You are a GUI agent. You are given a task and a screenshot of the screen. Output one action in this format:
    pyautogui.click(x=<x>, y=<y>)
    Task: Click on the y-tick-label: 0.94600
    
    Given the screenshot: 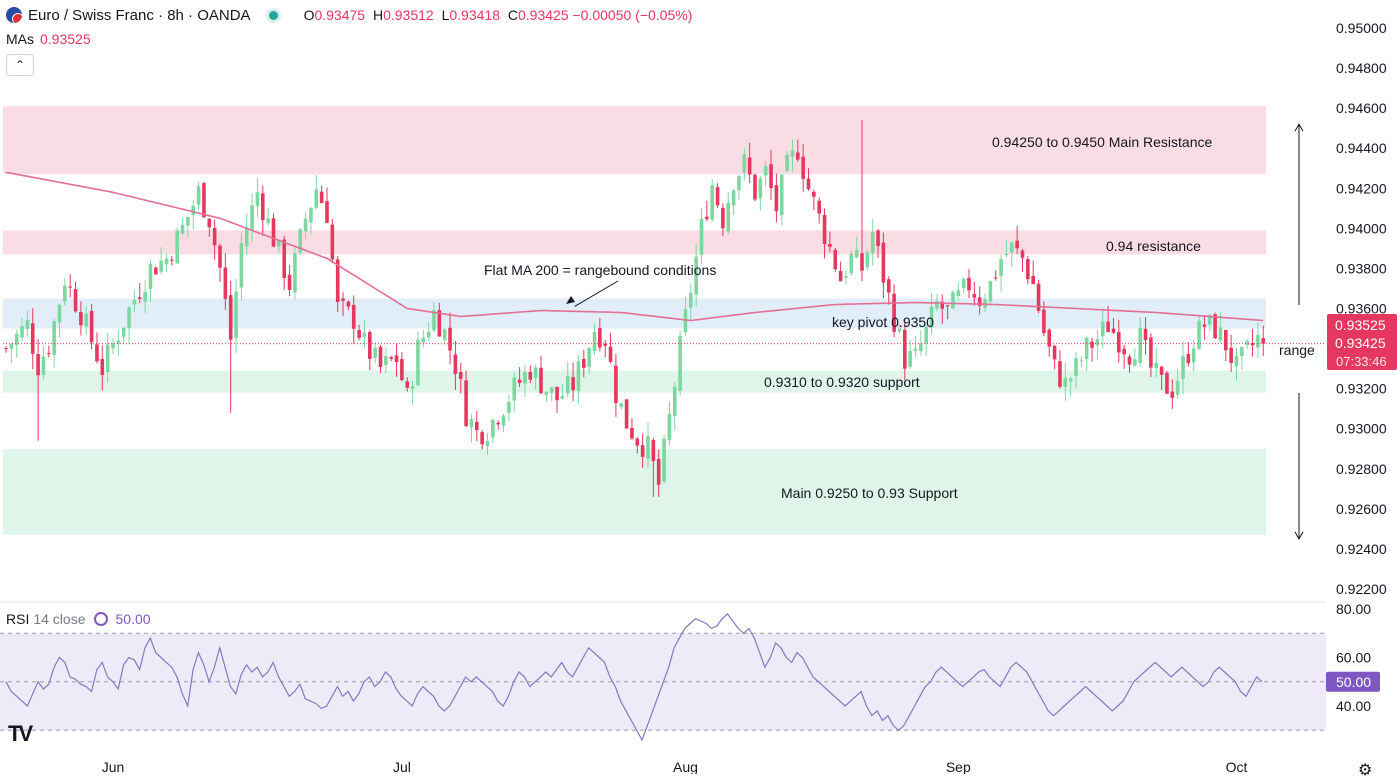 What is the action you would take?
    pyautogui.click(x=1361, y=108)
    